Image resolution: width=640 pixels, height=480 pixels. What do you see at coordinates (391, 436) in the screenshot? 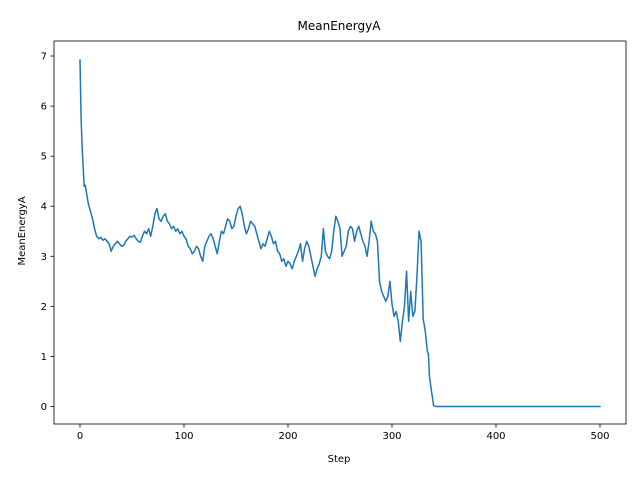
I see `x-tick-label: 300` at bounding box center [391, 436].